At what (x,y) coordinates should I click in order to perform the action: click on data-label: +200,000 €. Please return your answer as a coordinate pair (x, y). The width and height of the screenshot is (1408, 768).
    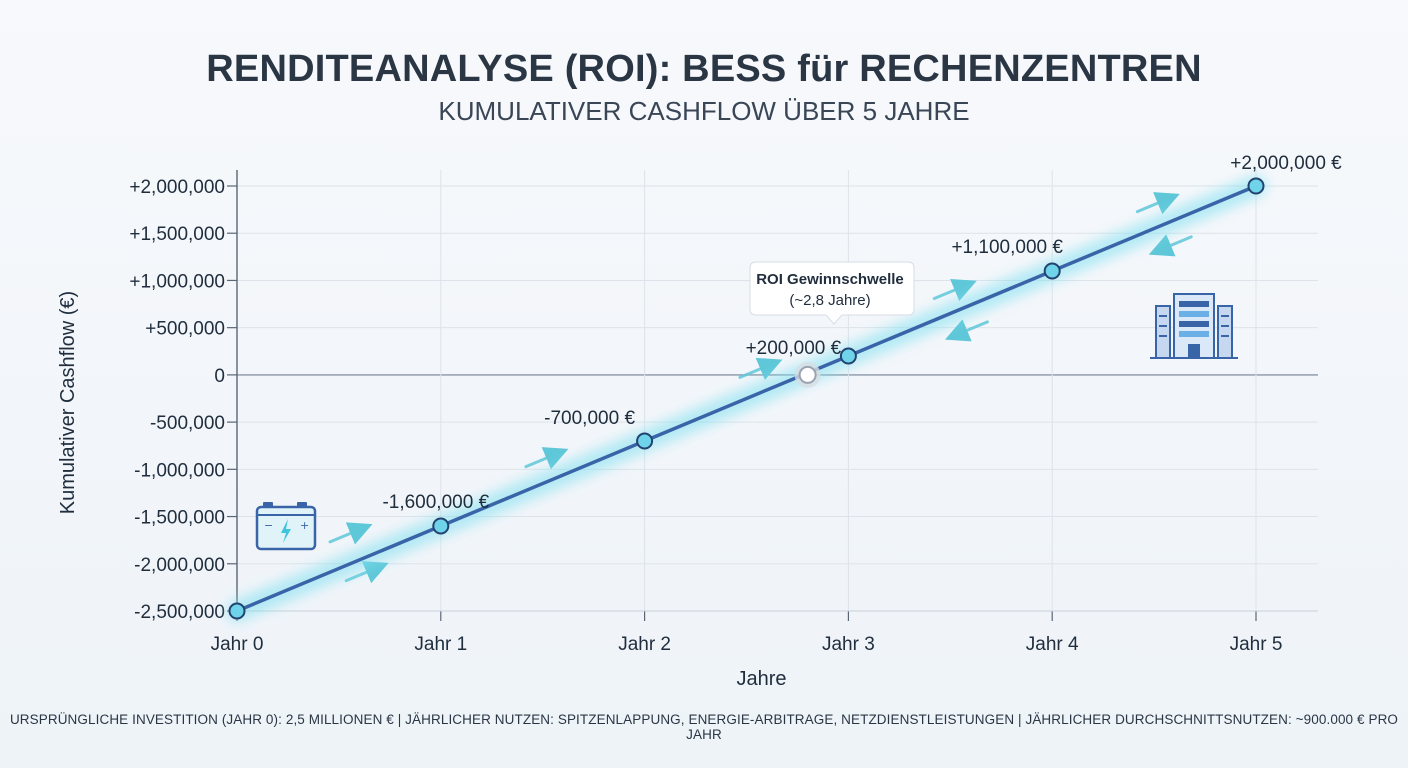
    Looking at the image, I should click on (794, 348).